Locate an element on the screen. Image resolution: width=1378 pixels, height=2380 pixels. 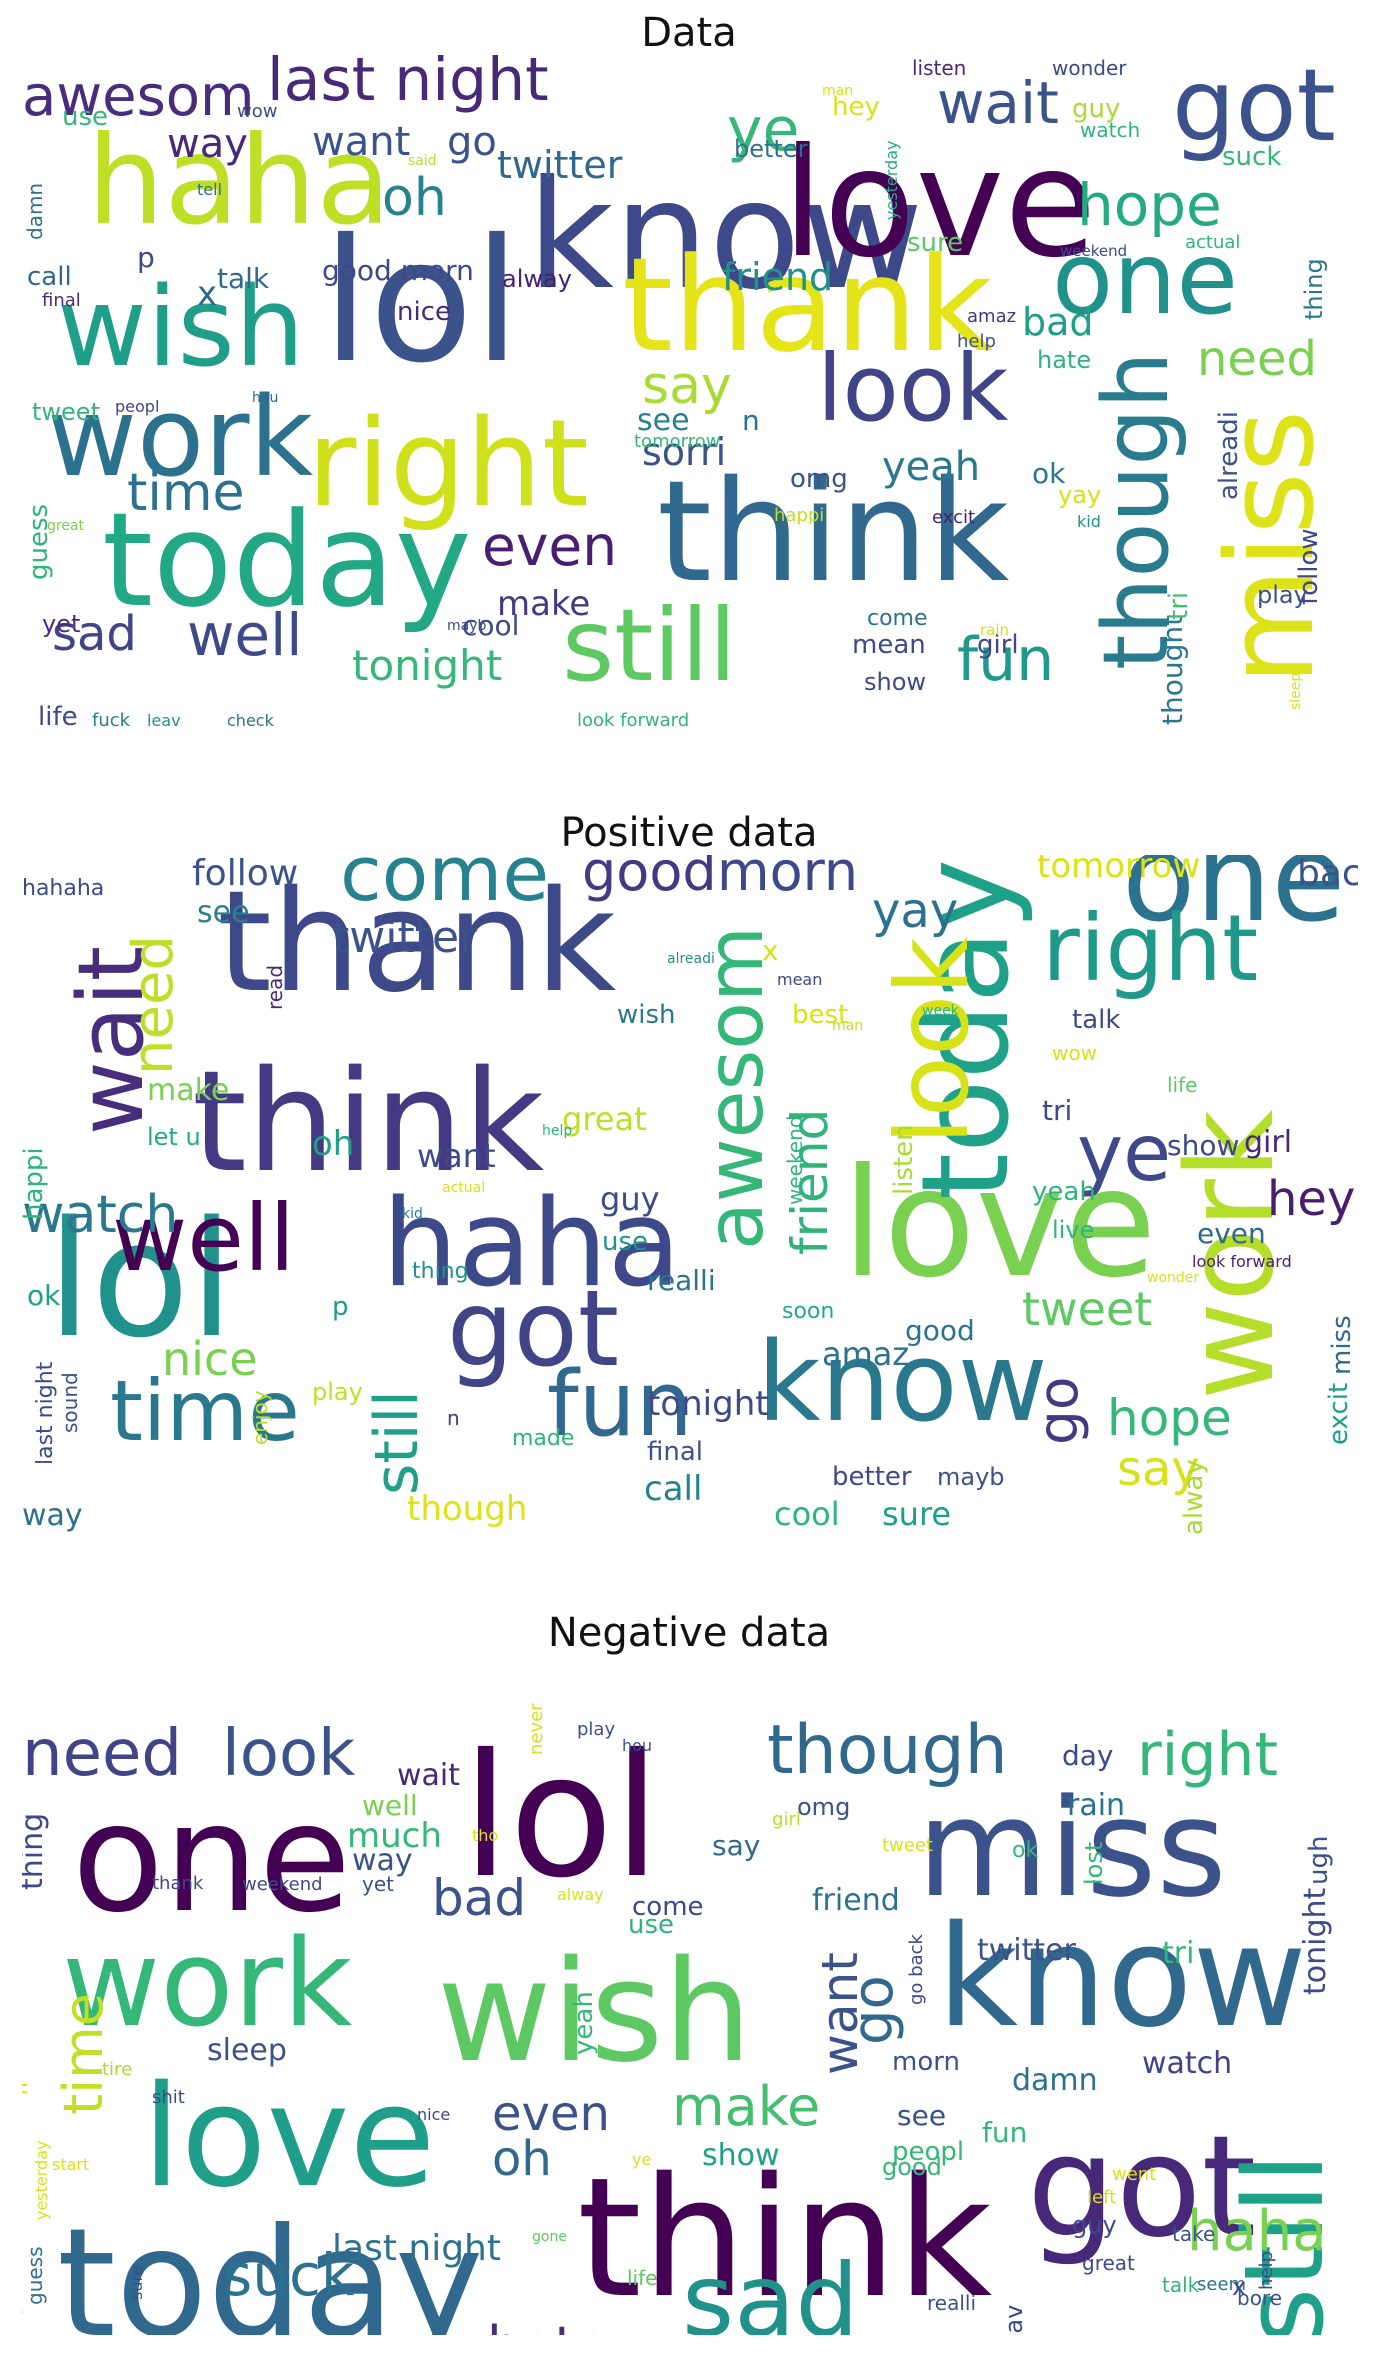
cloud-word: tonight is located at coordinates (427, 665).